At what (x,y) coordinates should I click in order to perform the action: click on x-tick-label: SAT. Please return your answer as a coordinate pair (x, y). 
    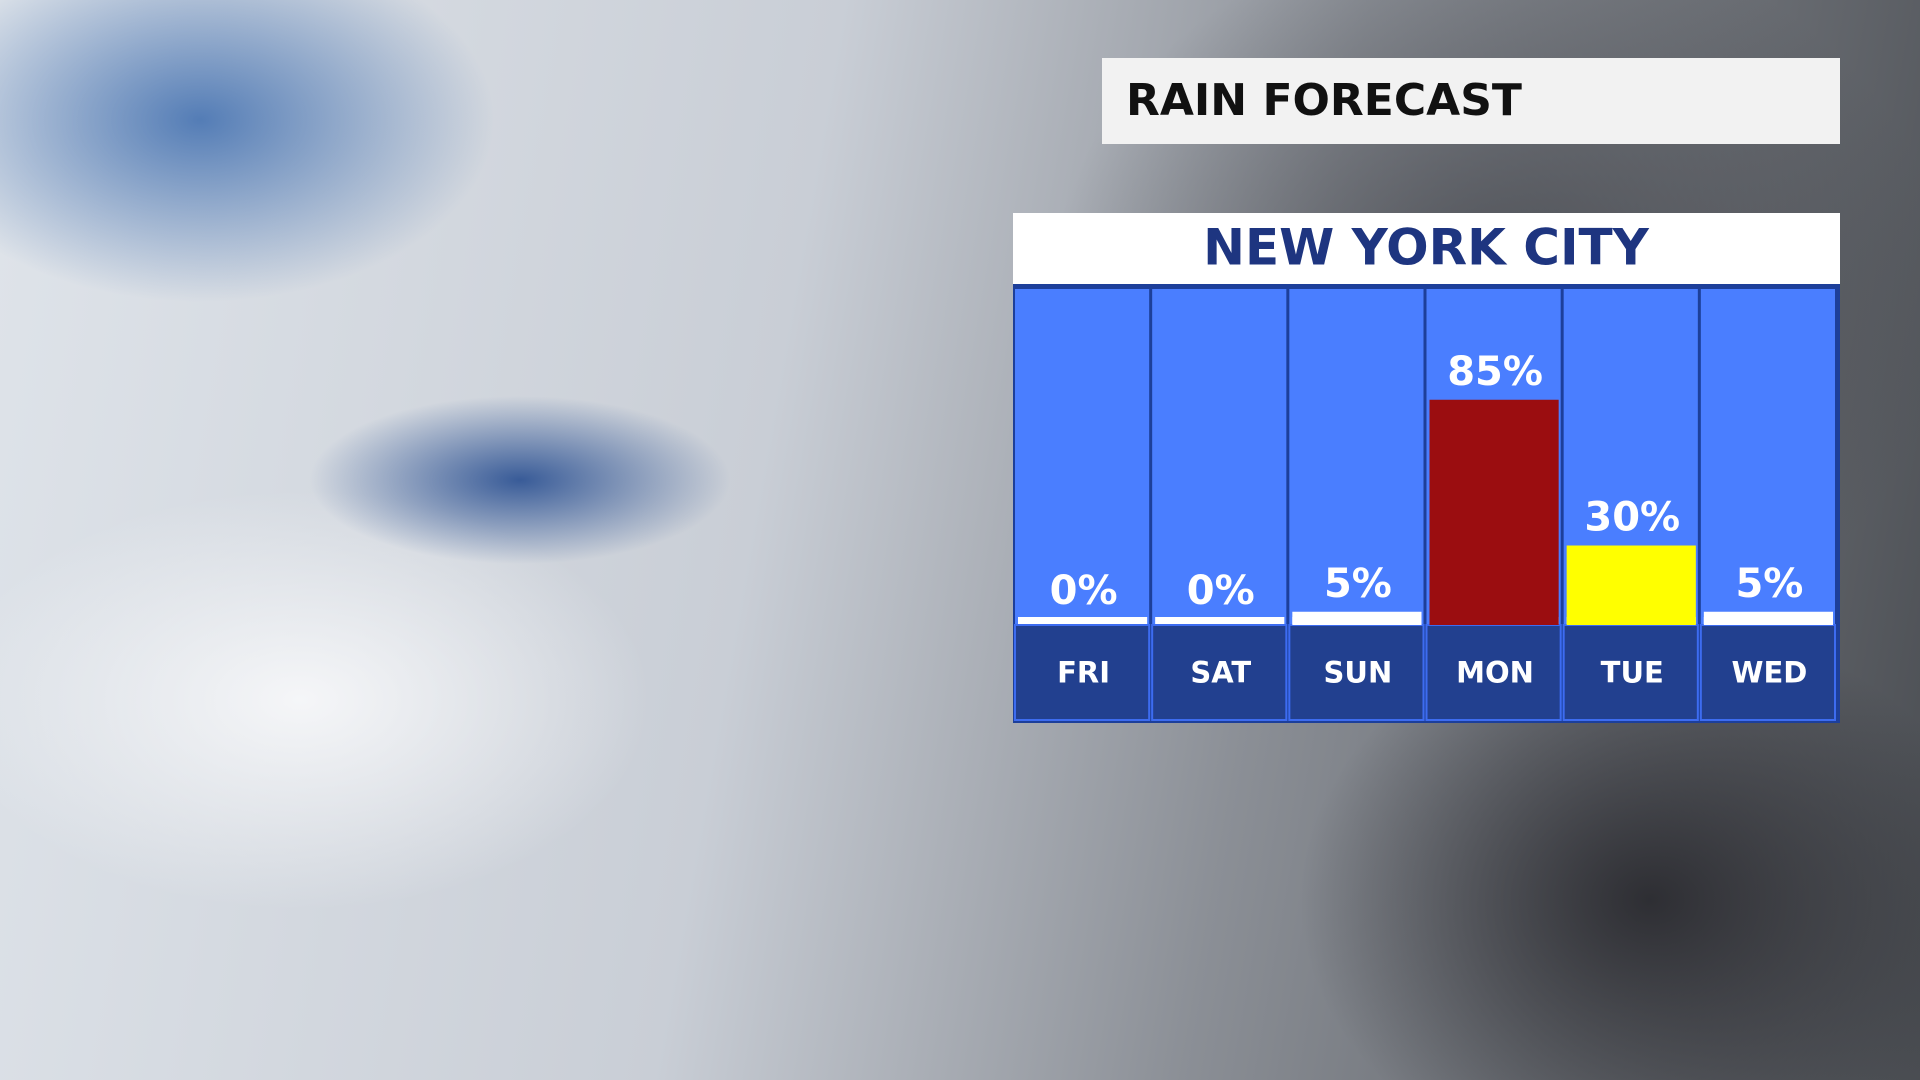
    Looking at the image, I should click on (1220, 673).